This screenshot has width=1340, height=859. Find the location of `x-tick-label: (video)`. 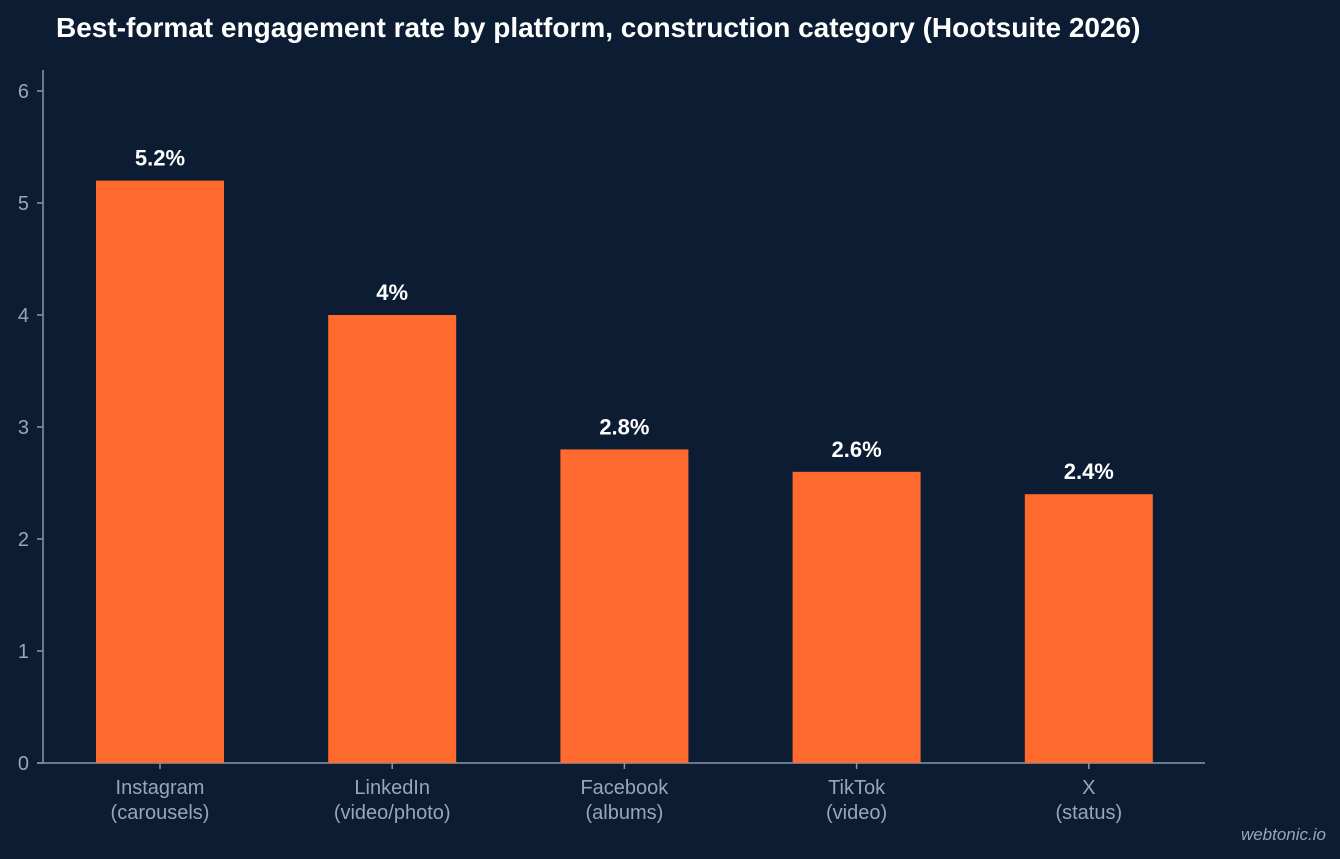

x-tick-label: (video) is located at coordinates (856, 813).